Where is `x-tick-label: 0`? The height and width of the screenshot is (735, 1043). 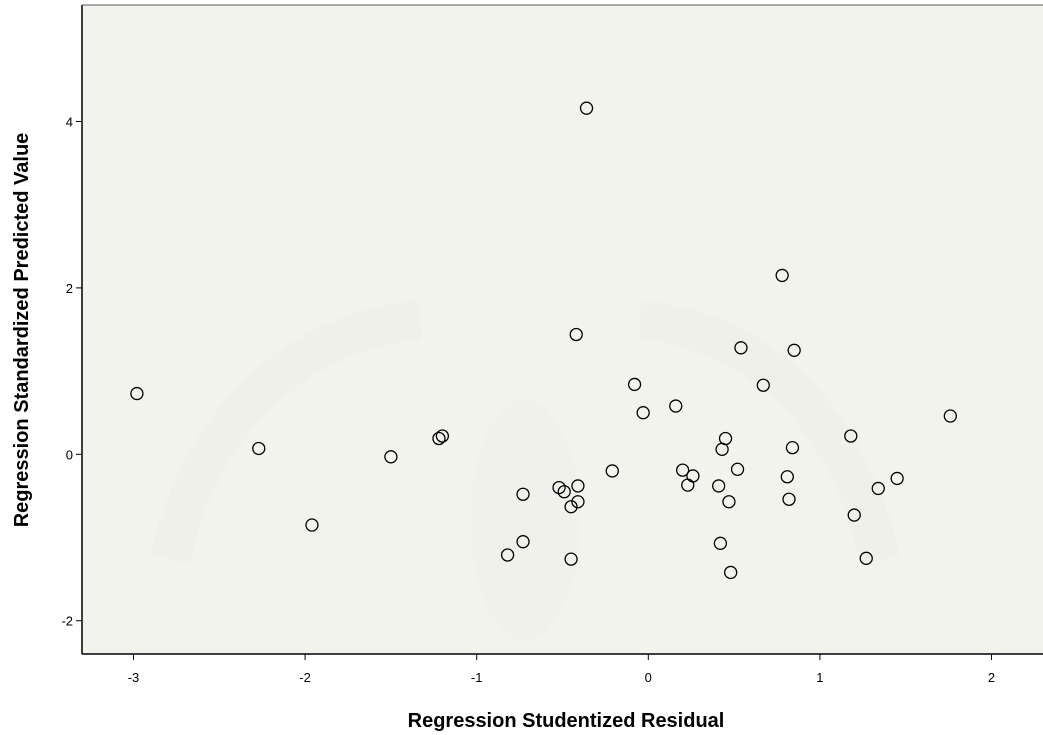 x-tick-label: 0 is located at coordinates (648, 677).